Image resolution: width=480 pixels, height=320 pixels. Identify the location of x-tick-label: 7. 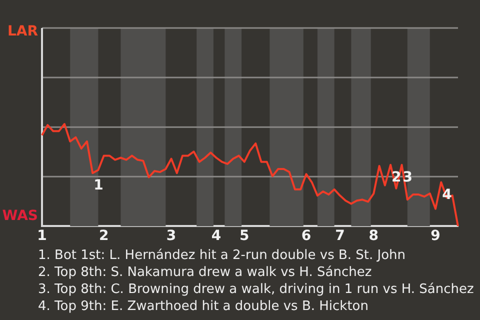
(340, 236).